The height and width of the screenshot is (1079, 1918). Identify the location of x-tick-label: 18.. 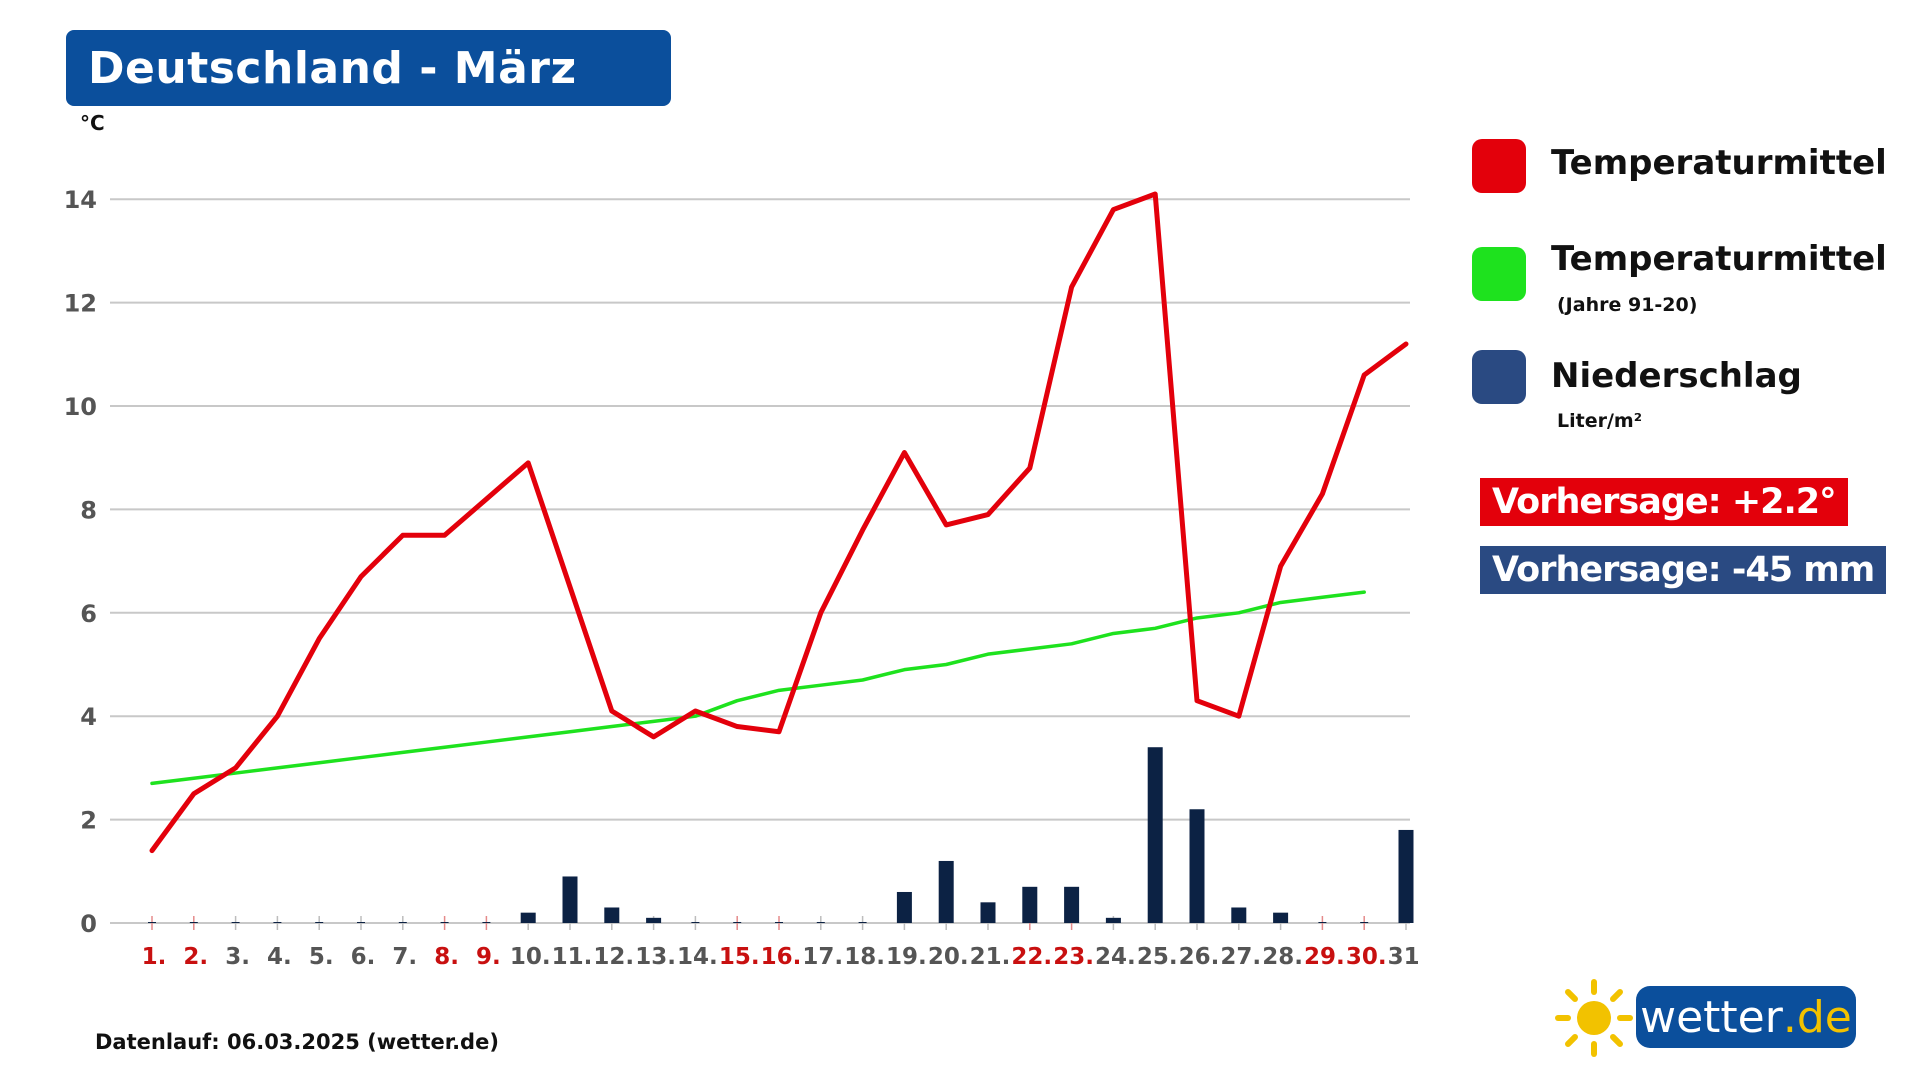
(864, 957).